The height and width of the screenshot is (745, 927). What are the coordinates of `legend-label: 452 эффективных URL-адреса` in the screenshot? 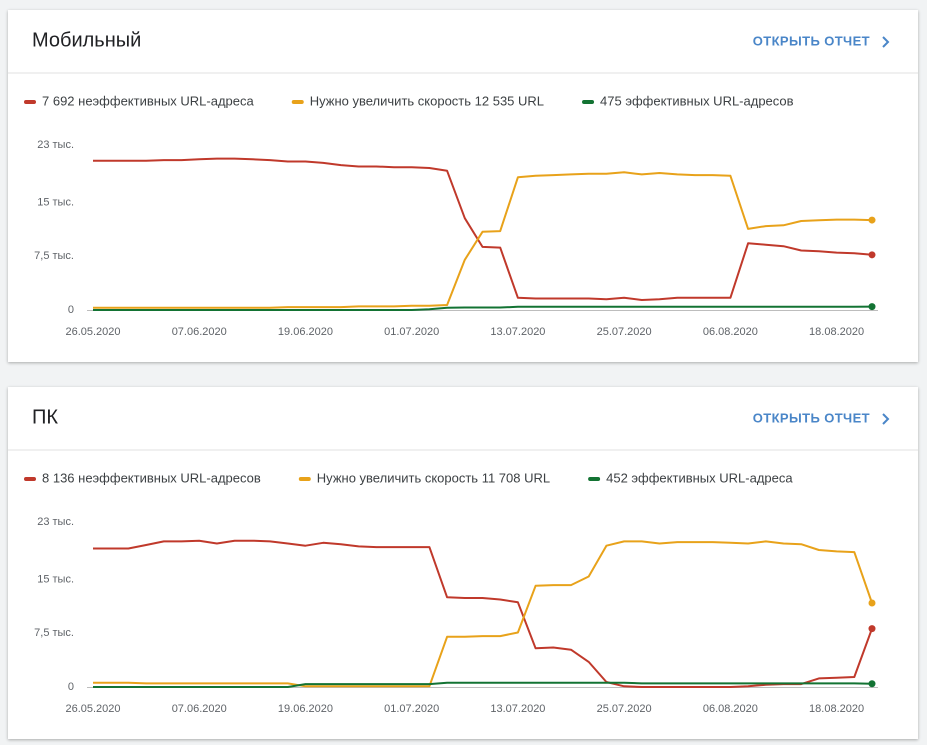 It's located at (699, 477).